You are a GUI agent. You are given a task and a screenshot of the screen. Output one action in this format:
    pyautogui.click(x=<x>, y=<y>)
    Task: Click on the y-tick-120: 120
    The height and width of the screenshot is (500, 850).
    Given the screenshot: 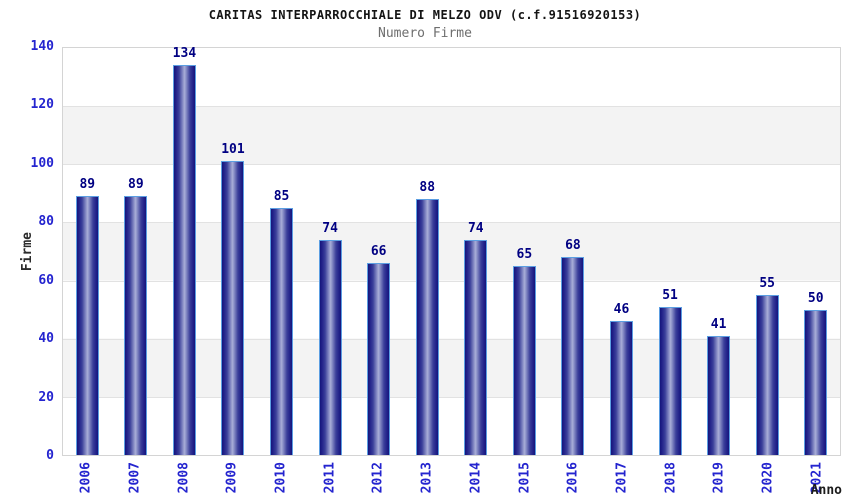 What is the action you would take?
    pyautogui.click(x=42, y=105)
    